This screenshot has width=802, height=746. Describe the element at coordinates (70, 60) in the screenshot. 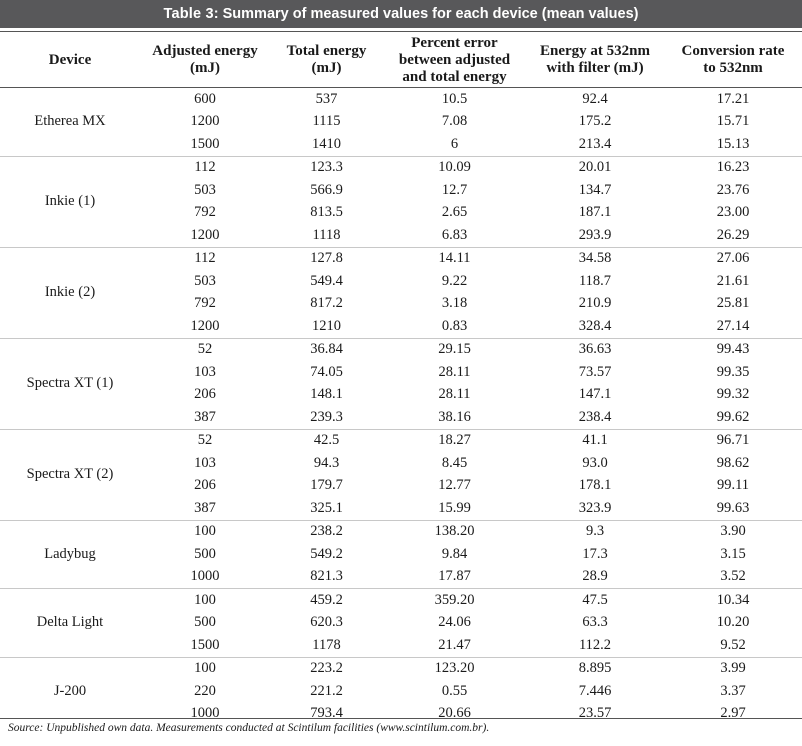

I see `column-header: Device` at that location.